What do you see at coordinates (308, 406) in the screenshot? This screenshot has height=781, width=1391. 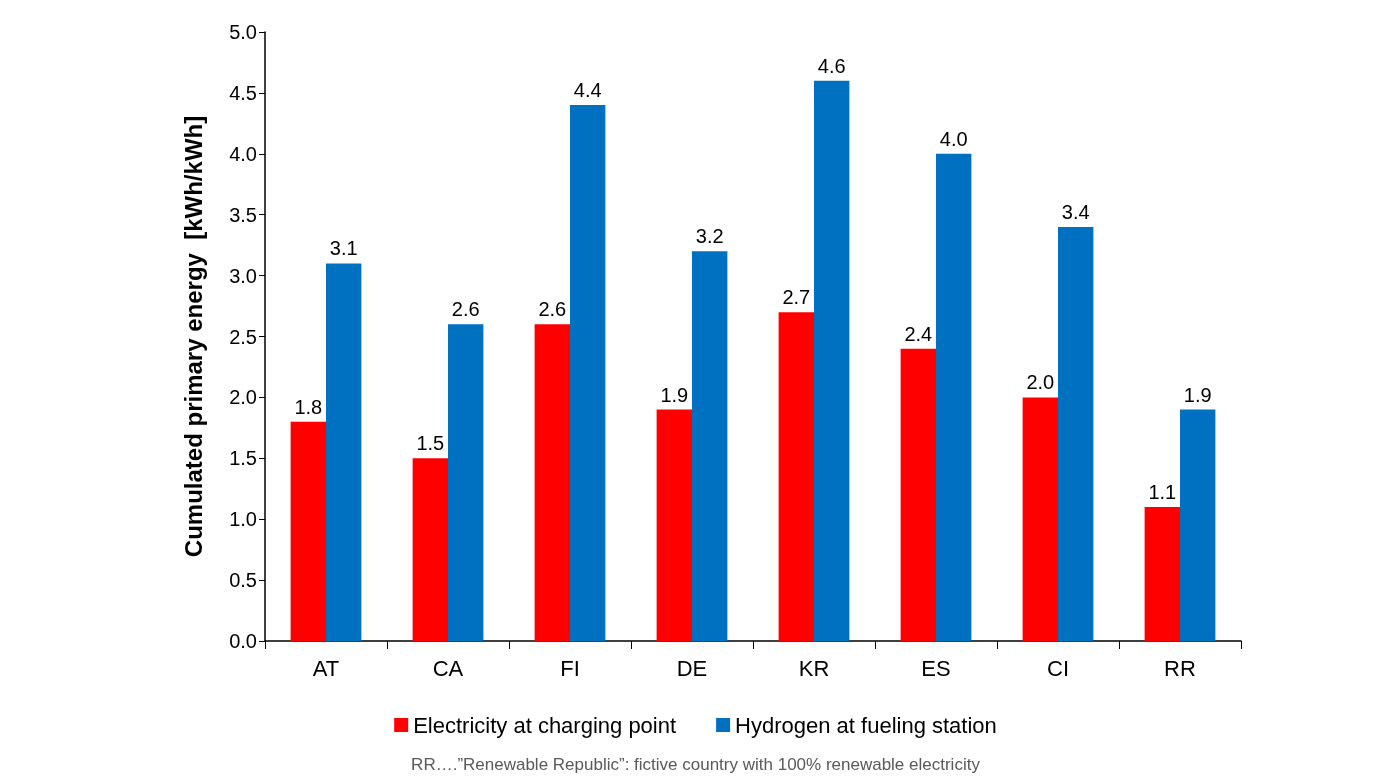 I see `data-label: 1.8` at bounding box center [308, 406].